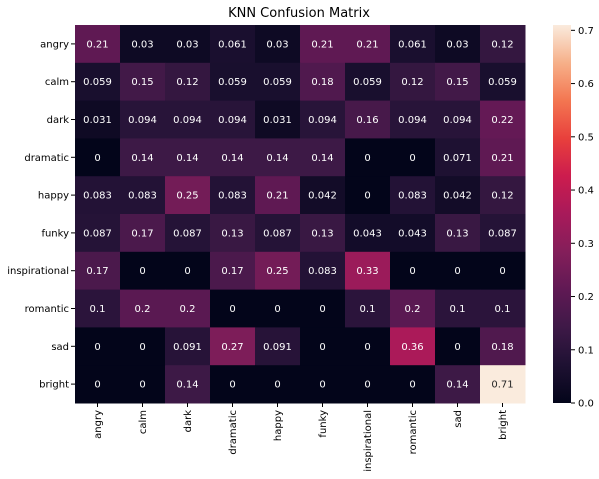  Describe the element at coordinates (503, 425) in the screenshot. I see `x-tick-label: bright` at that location.